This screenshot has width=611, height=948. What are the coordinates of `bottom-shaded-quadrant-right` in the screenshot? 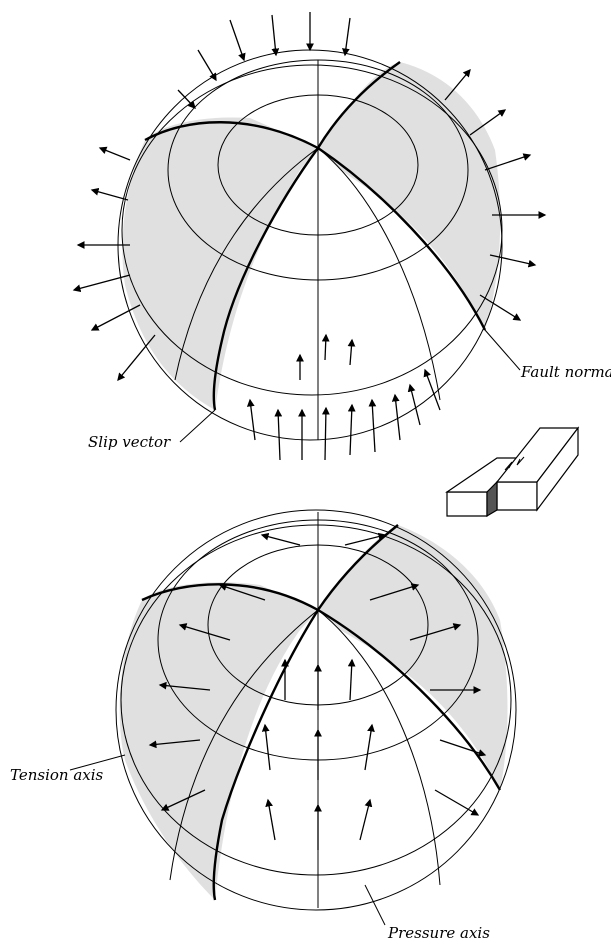 It's located at (413, 657).